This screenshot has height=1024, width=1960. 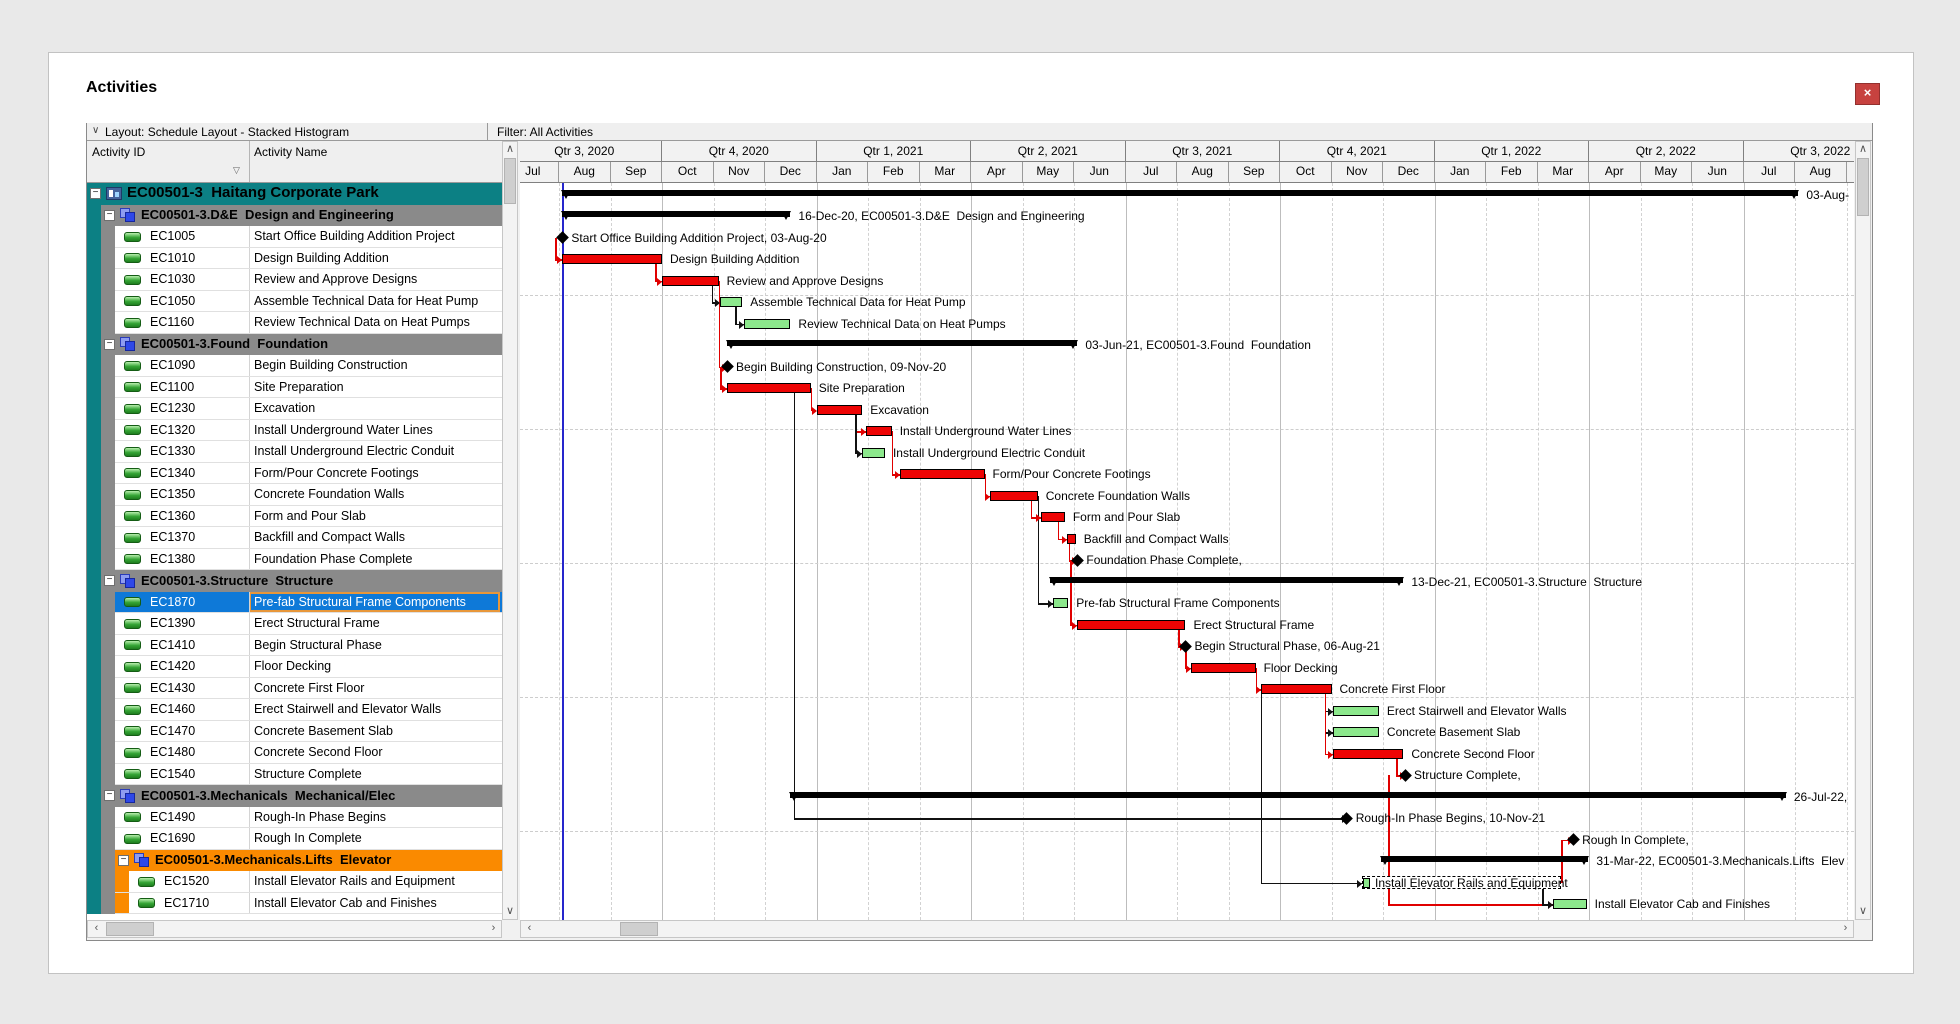 What do you see at coordinates (294, 430) in the screenshot?
I see `table-row: EC1320 Install Underground Water Lines` at bounding box center [294, 430].